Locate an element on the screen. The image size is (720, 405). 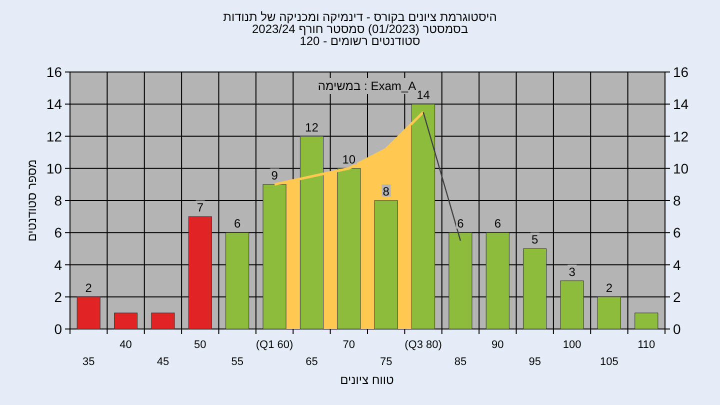
x-tick-label: 65 is located at coordinates (312, 362).